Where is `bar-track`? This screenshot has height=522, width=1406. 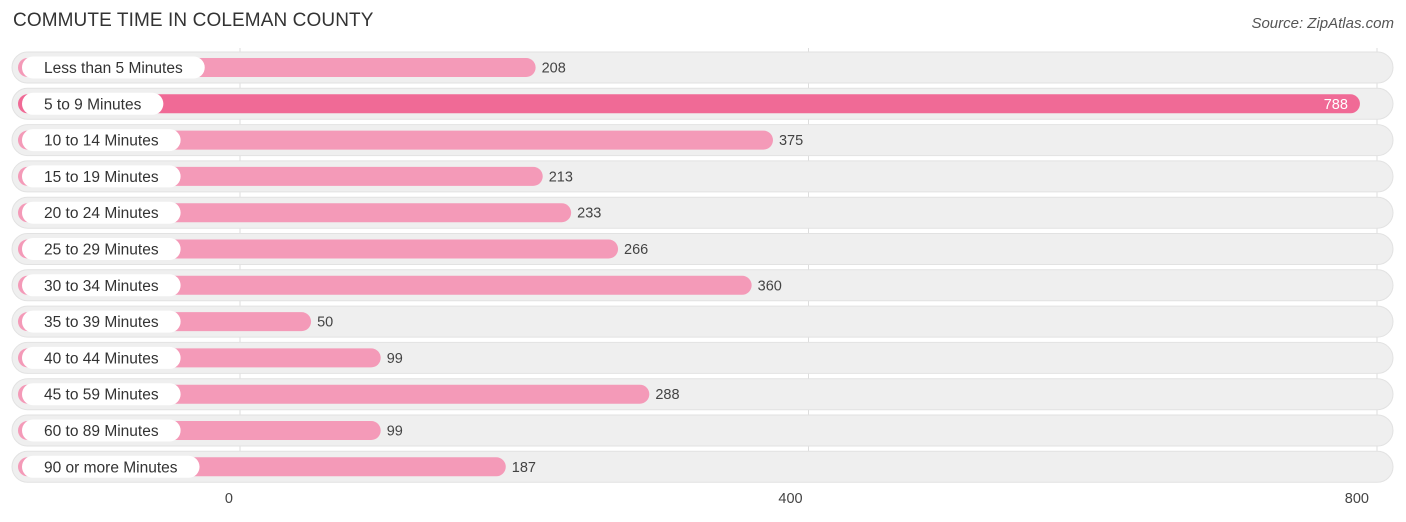
bar-track is located at coordinates (702, 321).